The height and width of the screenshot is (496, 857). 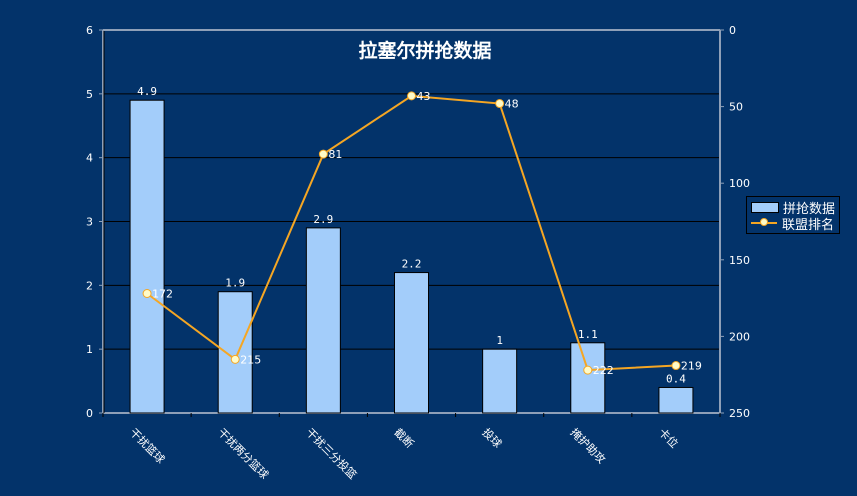 What do you see at coordinates (809, 209) in the screenshot?
I see `legend-bar-label: 拼抢数据` at bounding box center [809, 209].